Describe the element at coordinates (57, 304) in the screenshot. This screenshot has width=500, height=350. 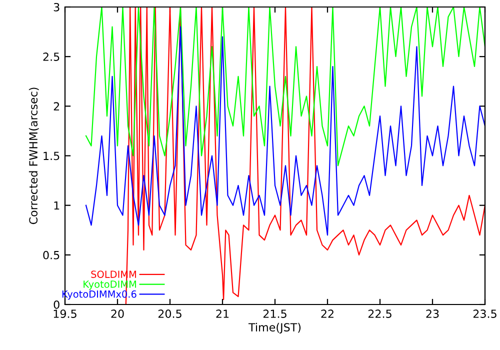
I see `y-tick-label: 0` at that location.